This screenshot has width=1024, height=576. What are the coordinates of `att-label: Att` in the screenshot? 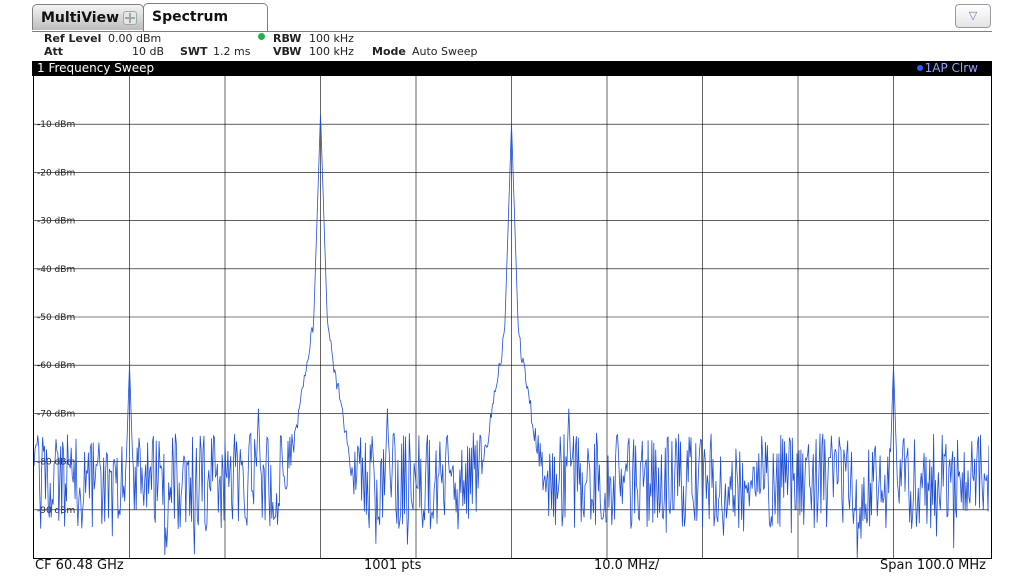 It's located at (54, 51).